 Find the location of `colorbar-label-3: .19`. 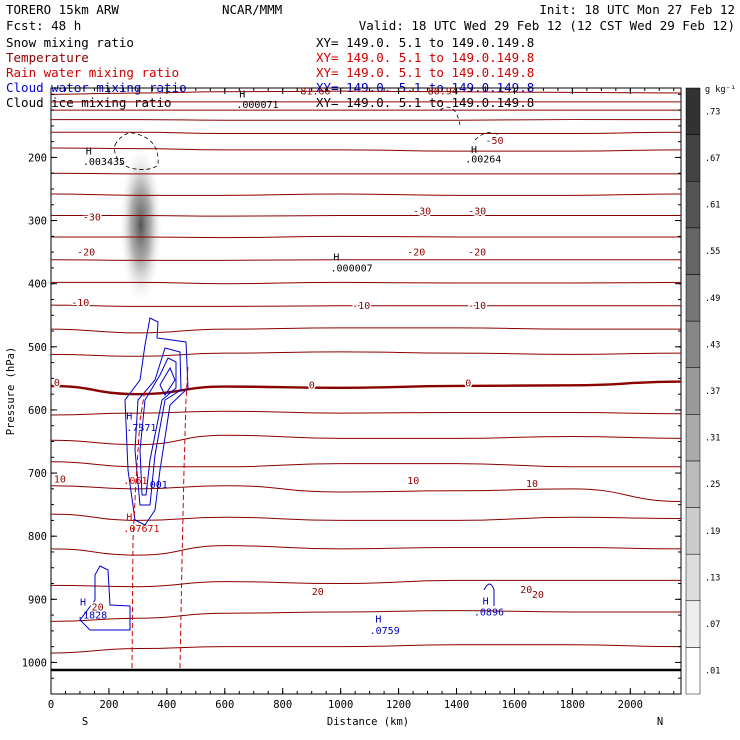

colorbar-label-3: .19 is located at coordinates (712, 532).